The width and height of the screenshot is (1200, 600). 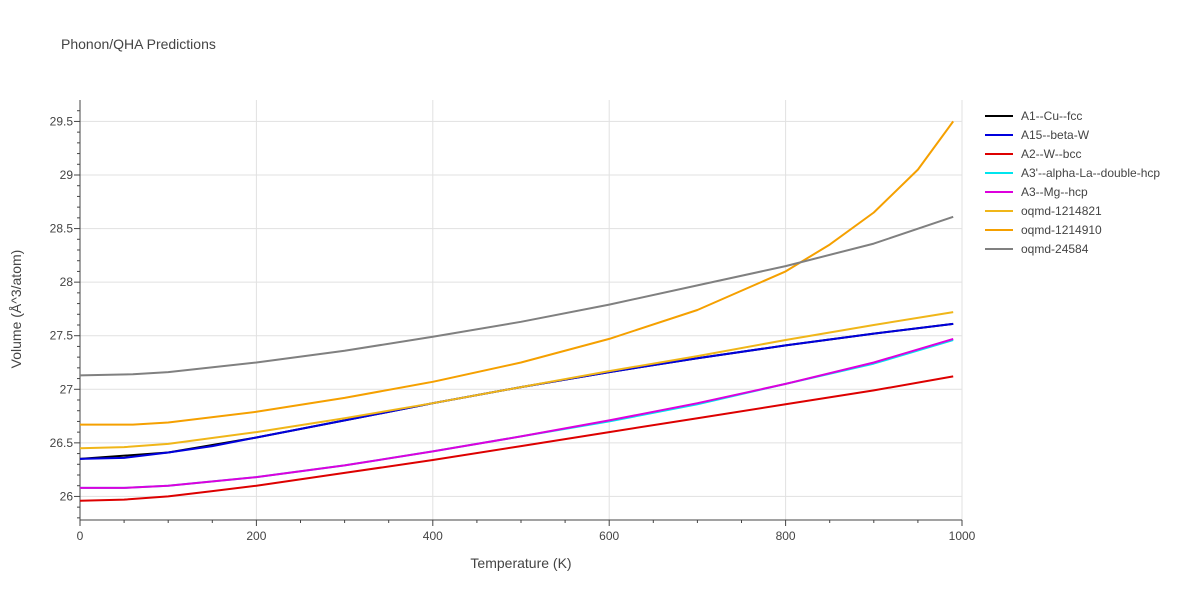 What do you see at coordinates (609, 536) in the screenshot?
I see `x-tick-label: 600` at bounding box center [609, 536].